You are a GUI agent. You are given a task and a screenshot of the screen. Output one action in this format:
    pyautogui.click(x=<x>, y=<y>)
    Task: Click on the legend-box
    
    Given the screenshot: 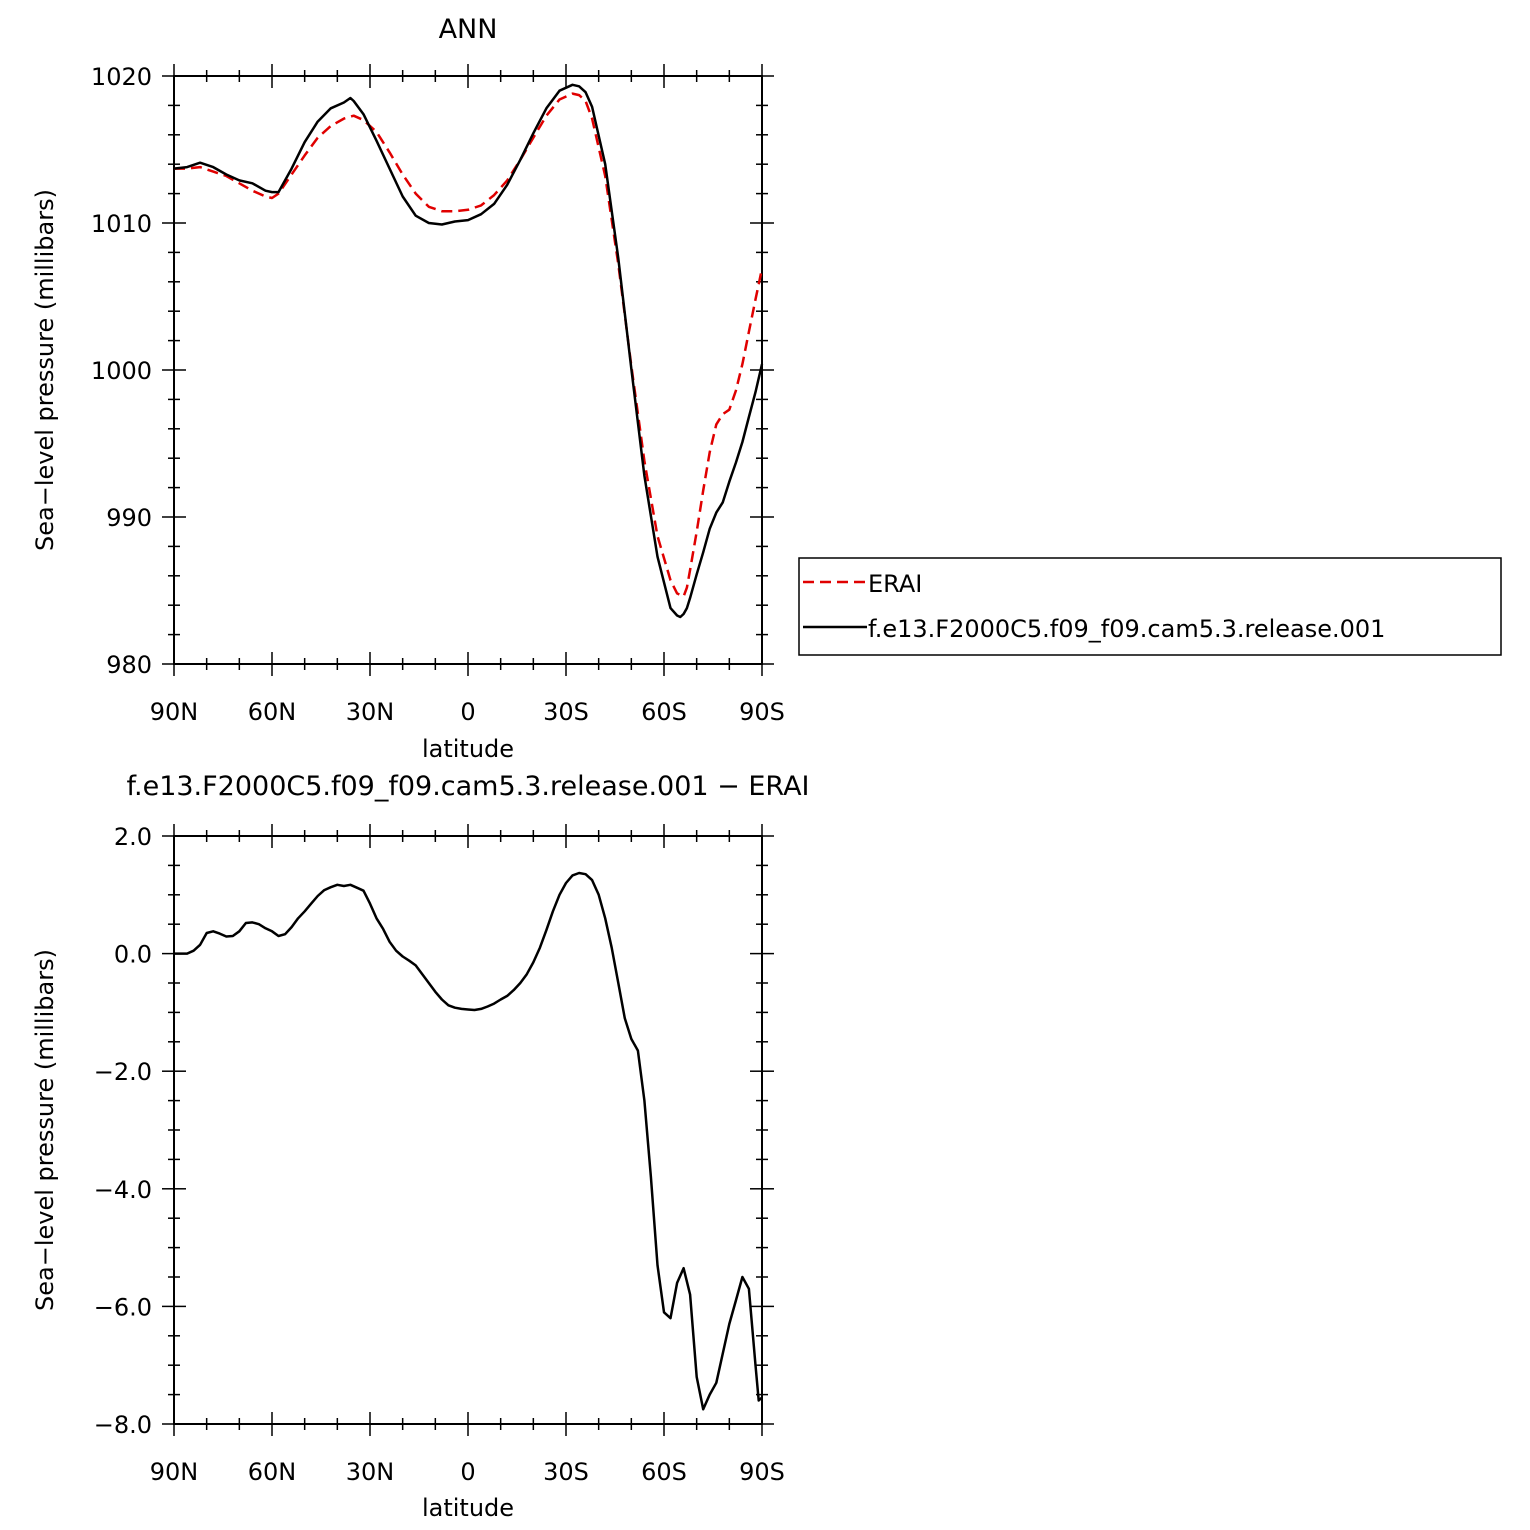 What is the action you would take?
    pyautogui.click(x=1150, y=606)
    